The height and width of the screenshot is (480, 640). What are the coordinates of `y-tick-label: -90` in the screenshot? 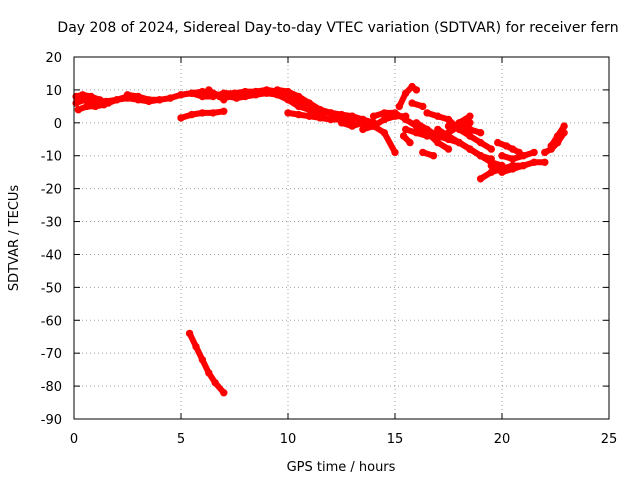 It's located at (51, 420).